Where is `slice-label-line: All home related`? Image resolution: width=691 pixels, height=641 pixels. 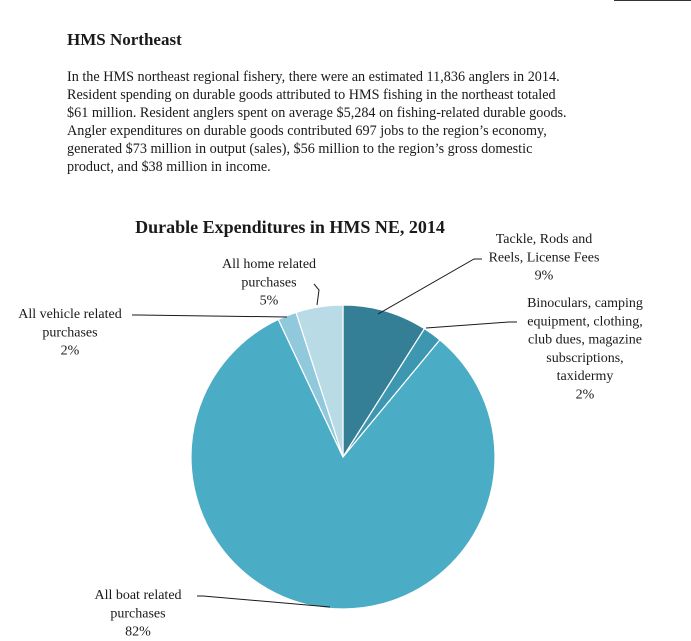
slice-label-line: All home related is located at coordinates (269, 264).